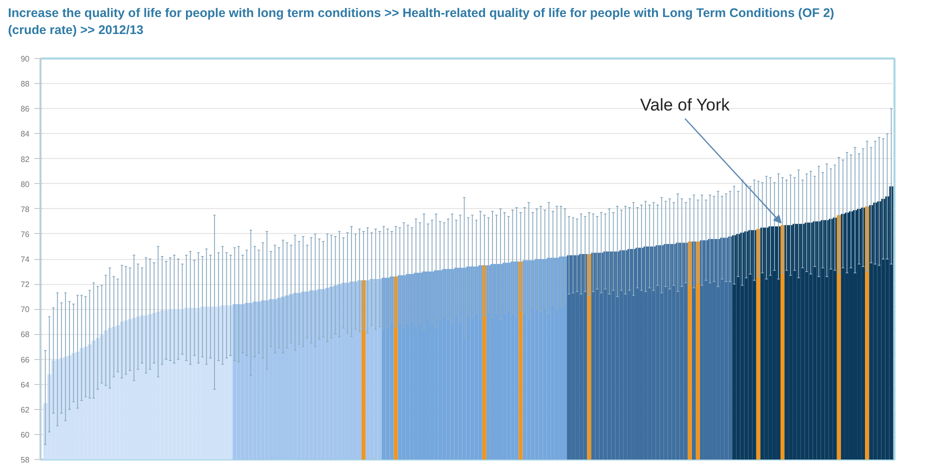  What do you see at coordinates (25, 409) in the screenshot?
I see `y-tick-label: 62` at bounding box center [25, 409].